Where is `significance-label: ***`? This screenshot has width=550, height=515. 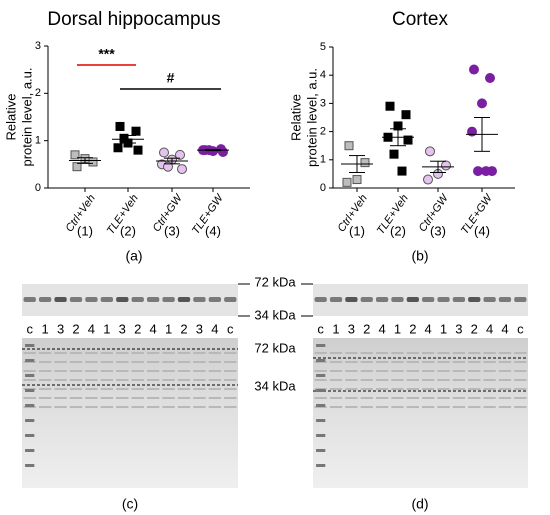
significance-label: *** is located at coordinates (106, 54).